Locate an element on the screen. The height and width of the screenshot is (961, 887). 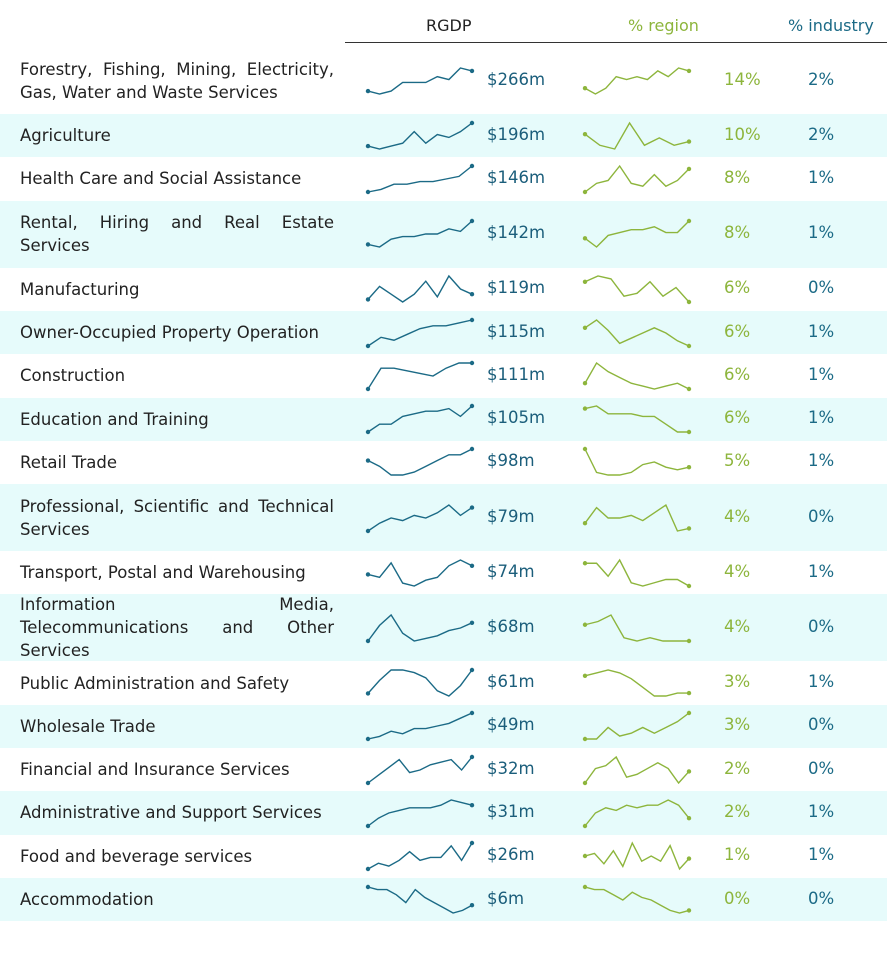
cell-rgdp: $266m is located at coordinates (516, 79).